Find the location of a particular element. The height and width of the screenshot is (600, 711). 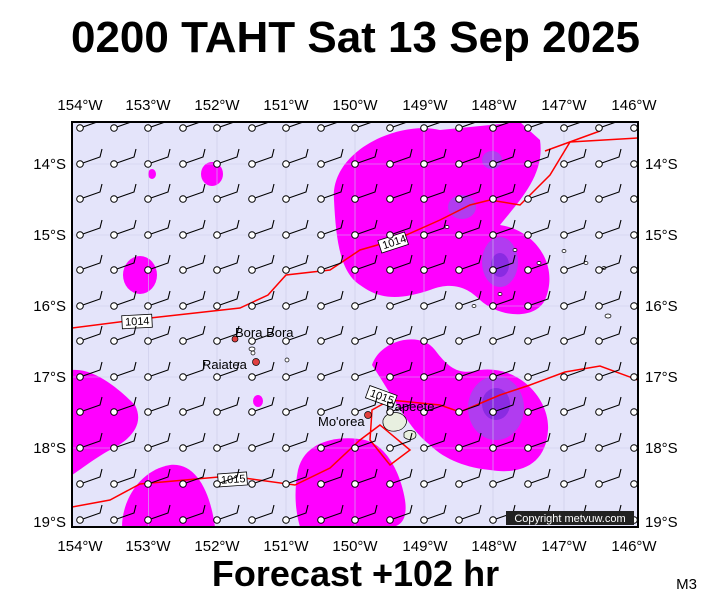

tahiti-iti-island is located at coordinates (410, 435).